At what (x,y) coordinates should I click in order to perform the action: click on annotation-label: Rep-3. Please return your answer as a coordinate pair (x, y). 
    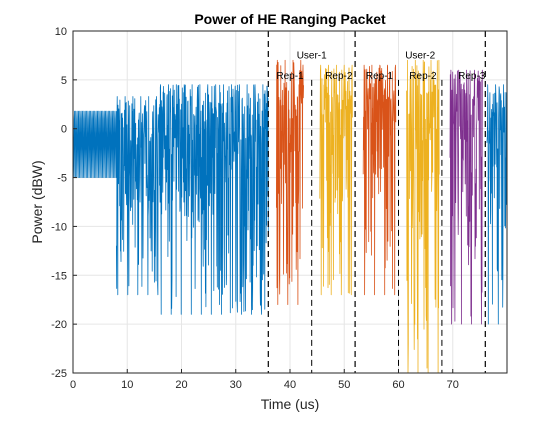
    Looking at the image, I should click on (472, 76).